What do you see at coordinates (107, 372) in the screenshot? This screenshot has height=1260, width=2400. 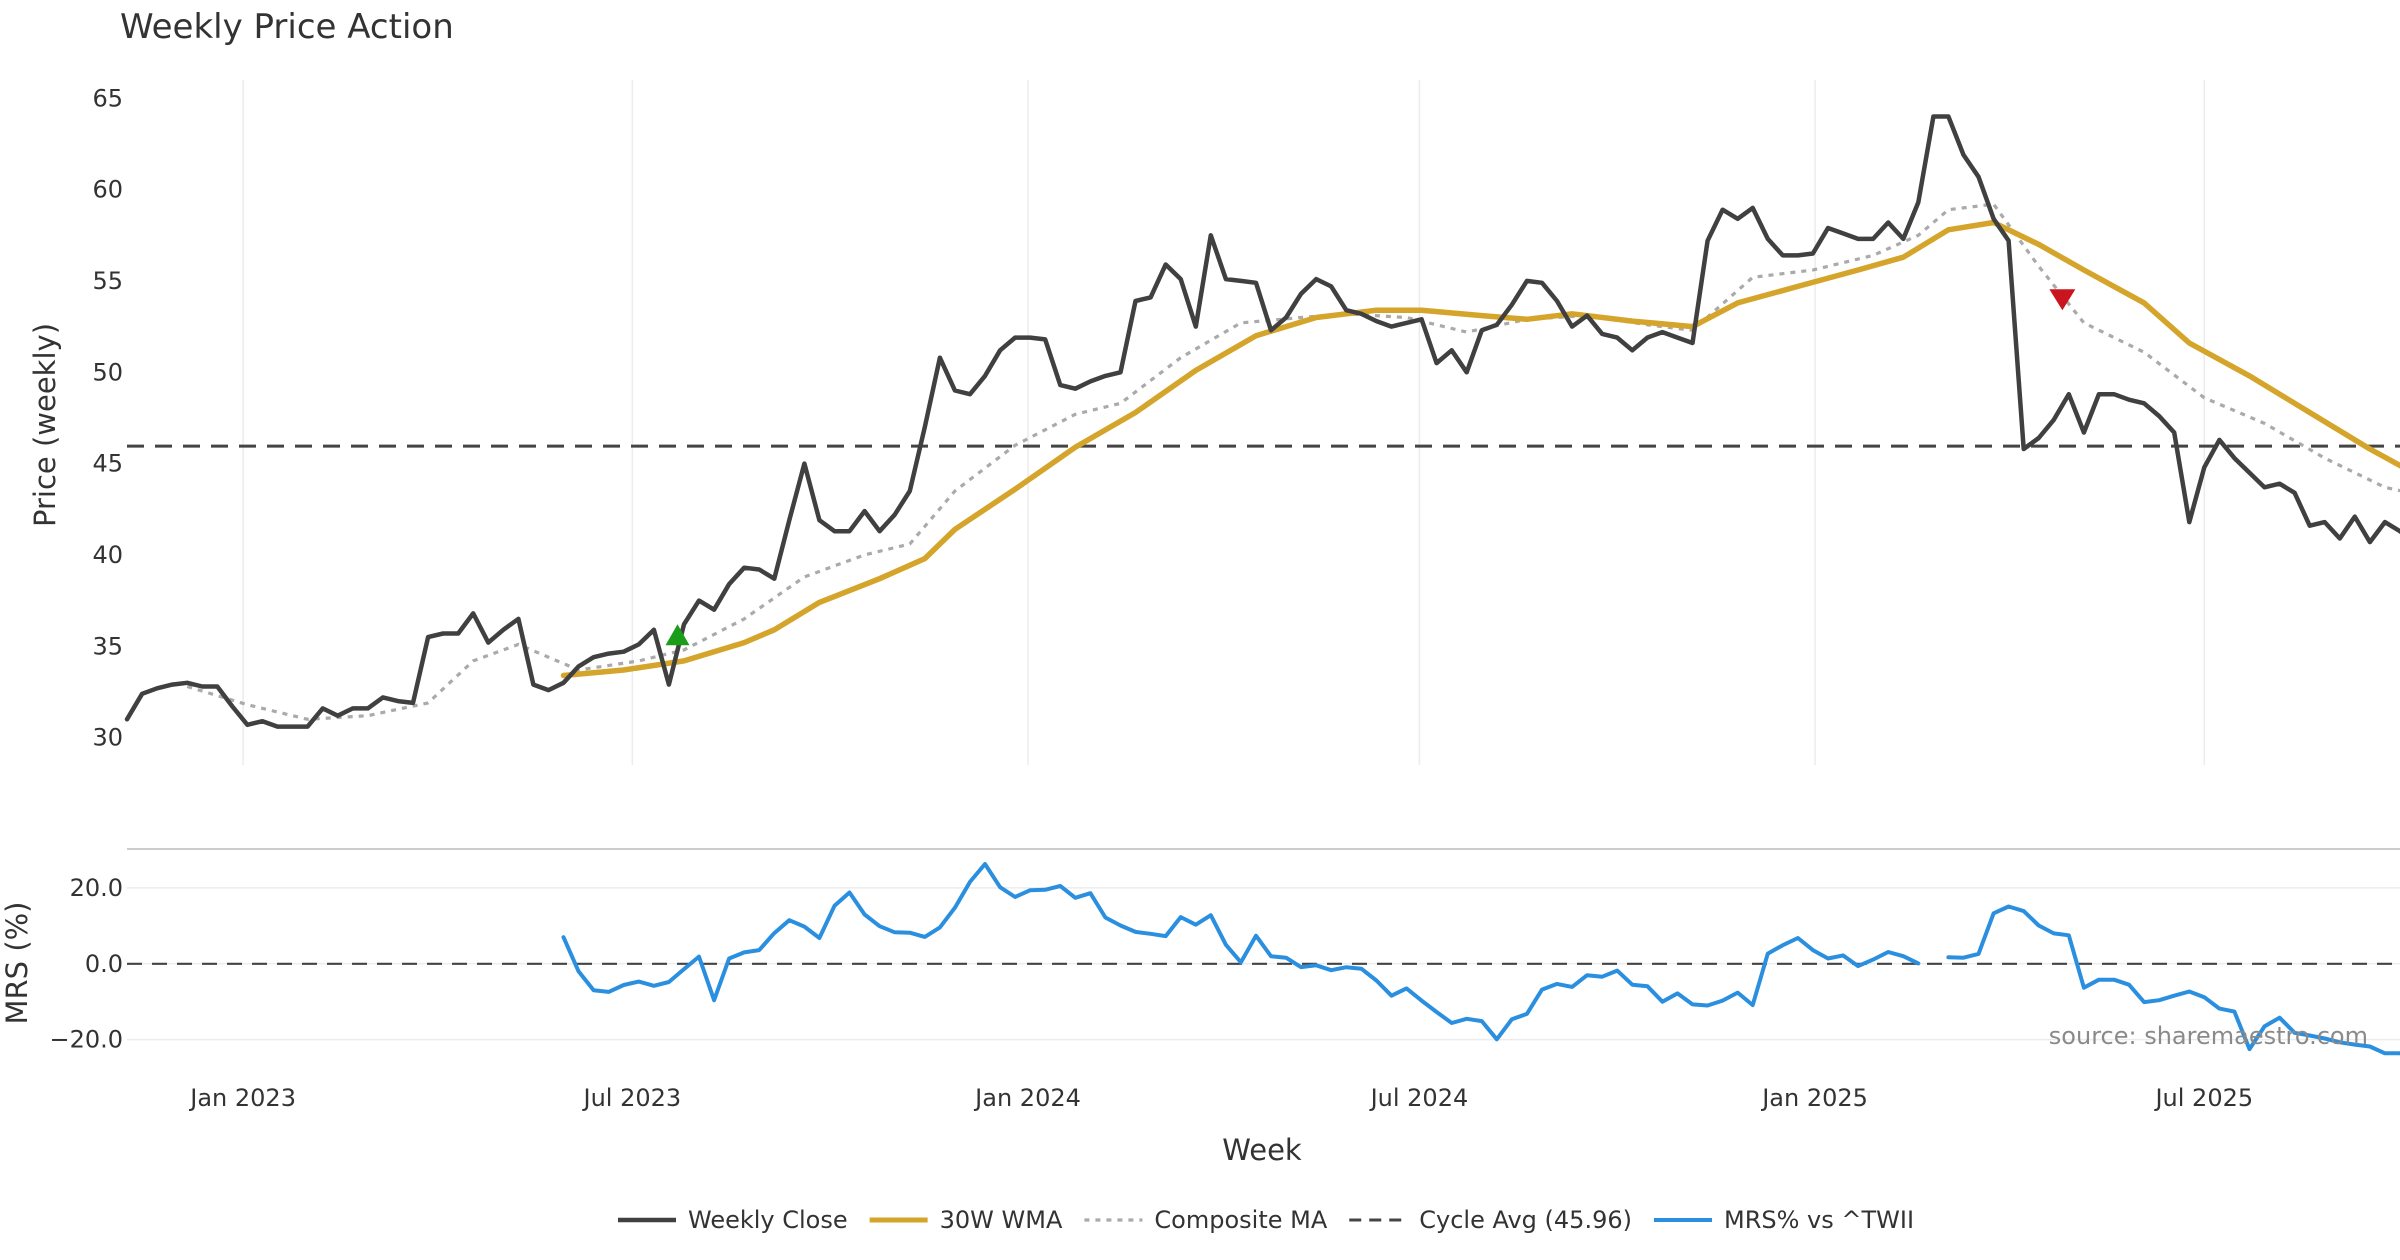 I see `y-tick-label: 50` at bounding box center [107, 372].